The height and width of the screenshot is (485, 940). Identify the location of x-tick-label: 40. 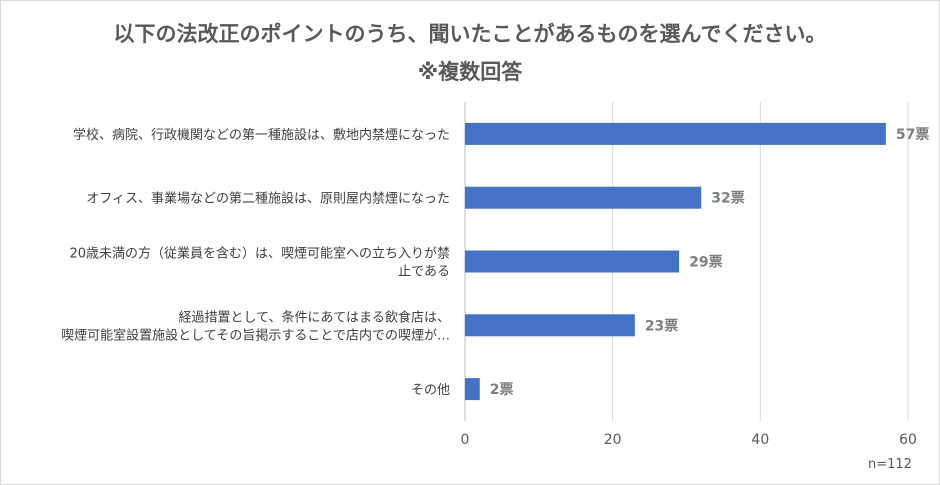
(760, 440).